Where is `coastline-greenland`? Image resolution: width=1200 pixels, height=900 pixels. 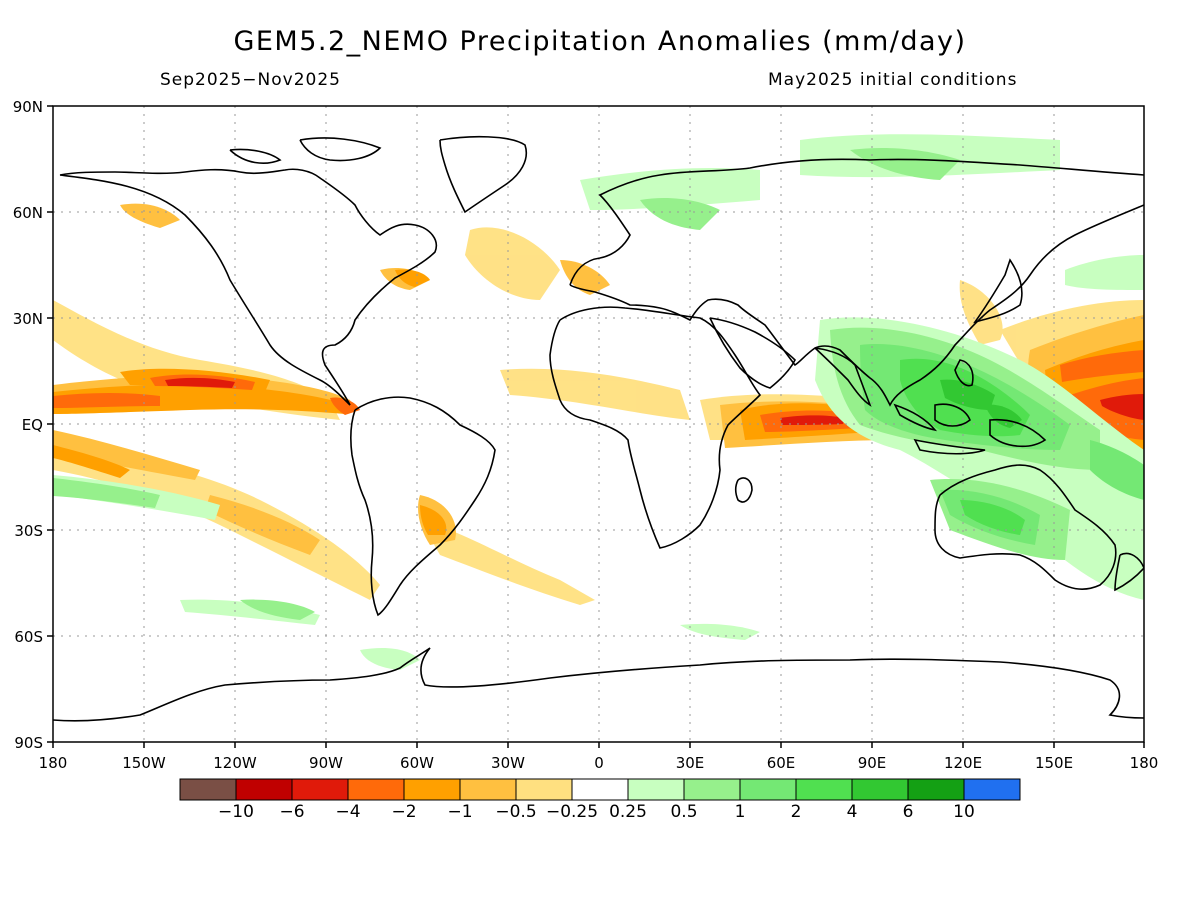
coastline-greenland is located at coordinates (483, 174).